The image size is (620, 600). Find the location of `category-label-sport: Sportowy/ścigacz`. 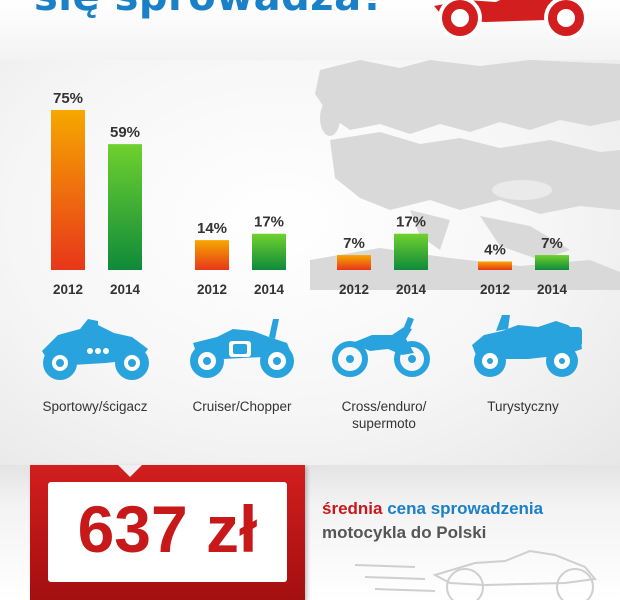

category-label-sport: Sportowy/ścigacz is located at coordinates (95, 406).